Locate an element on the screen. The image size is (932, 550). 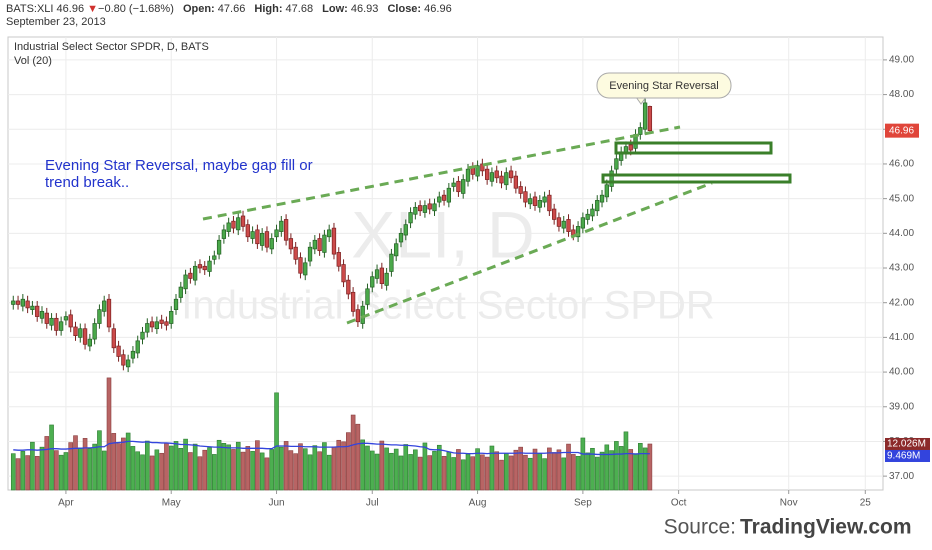
x-tick-label: Sep is located at coordinates (583, 503).